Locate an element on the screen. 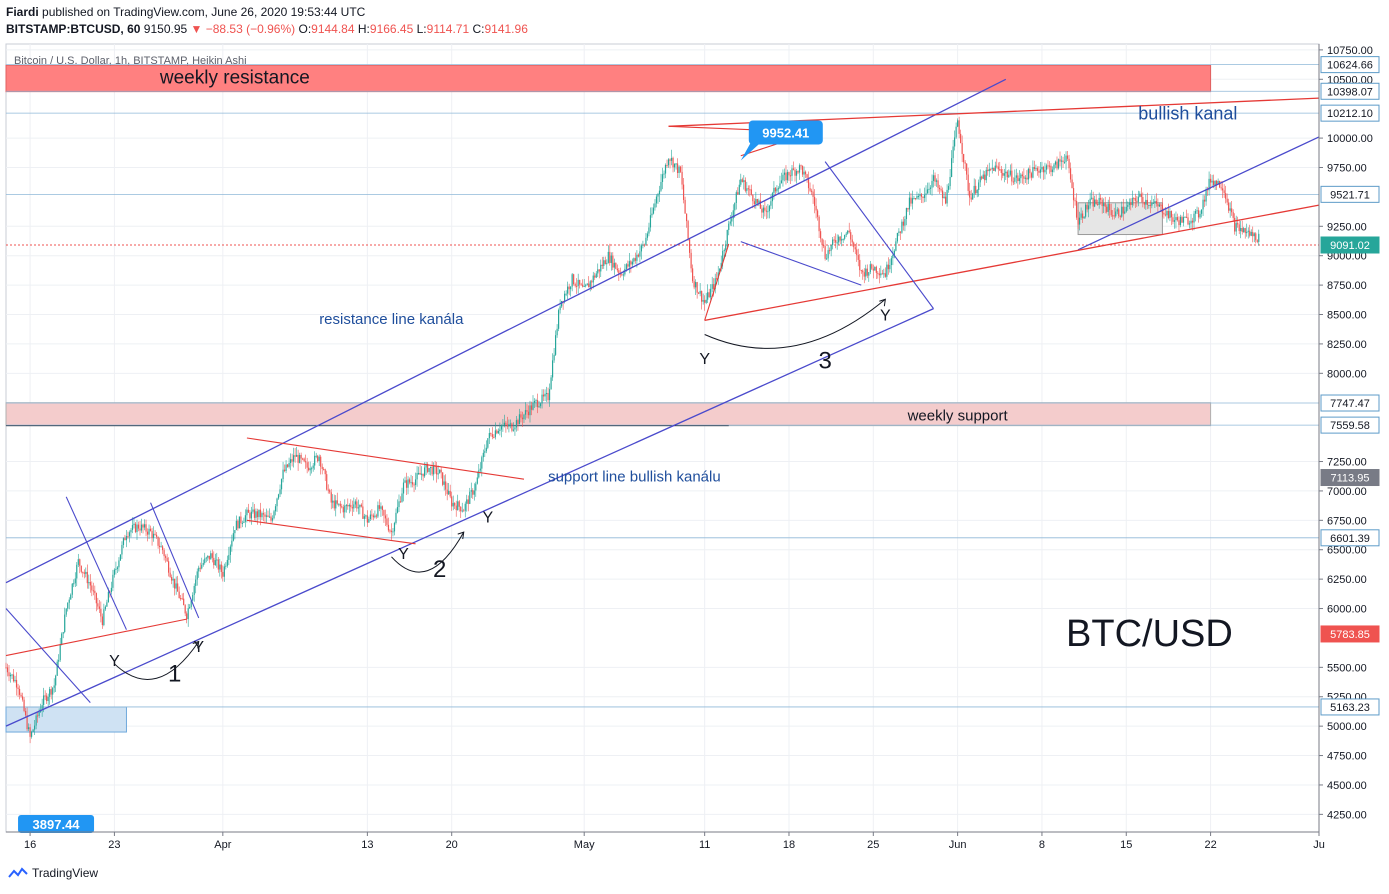 This screenshot has width=1389, height=894. weekly-support-label: weekly support is located at coordinates (958, 415).